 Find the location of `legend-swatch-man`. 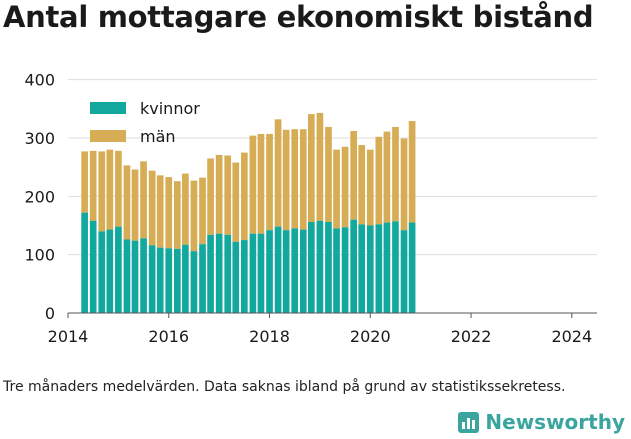

legend-swatch-man is located at coordinates (108, 136).